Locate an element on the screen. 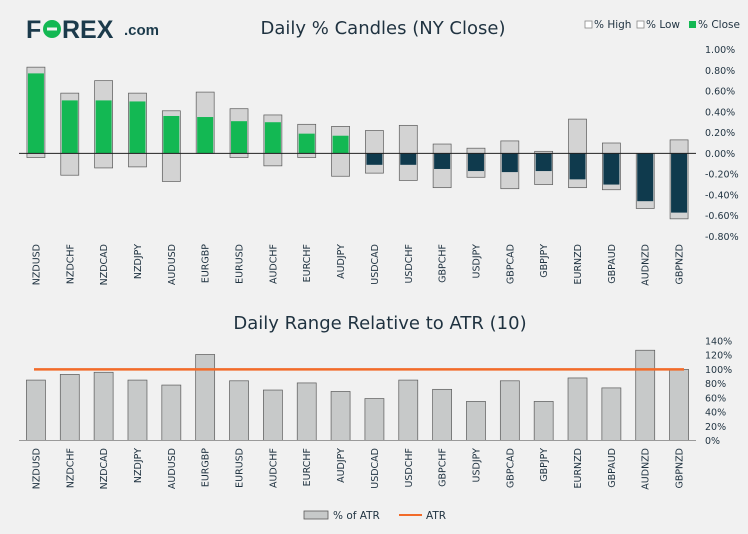 This screenshot has height=534, width=748. close-bar-gbpaud is located at coordinates (611, 169).